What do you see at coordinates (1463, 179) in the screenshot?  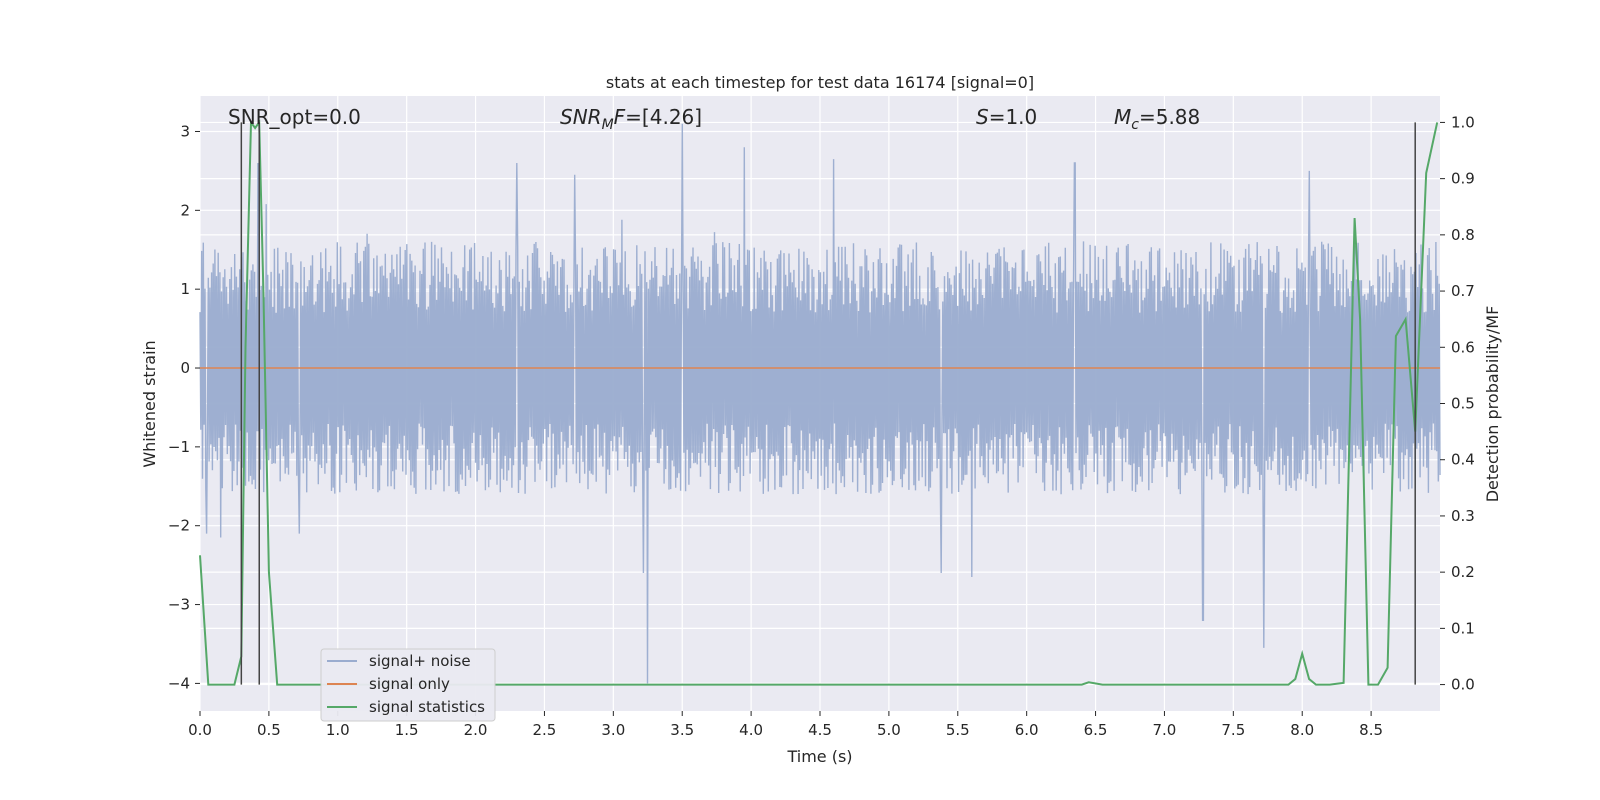 I see `y-right-tick-label: 0.9` at bounding box center [1463, 179].